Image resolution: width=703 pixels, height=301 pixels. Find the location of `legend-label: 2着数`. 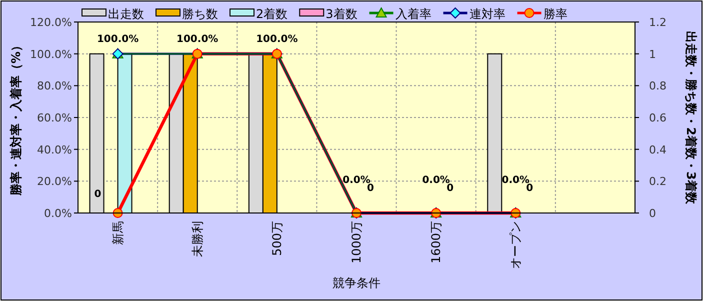

legend-label: 2着数 is located at coordinates (272, 14).